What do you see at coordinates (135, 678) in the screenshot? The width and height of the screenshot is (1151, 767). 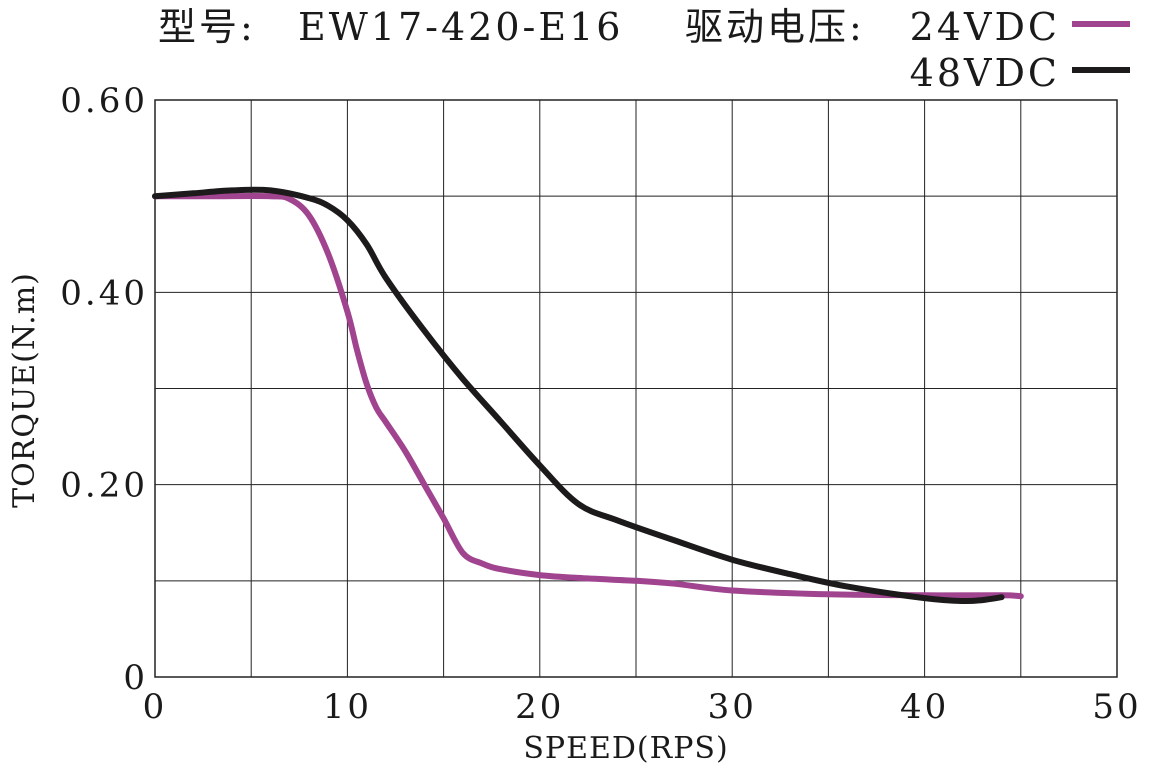 I see `y-tick-label: 0` at bounding box center [135, 678].